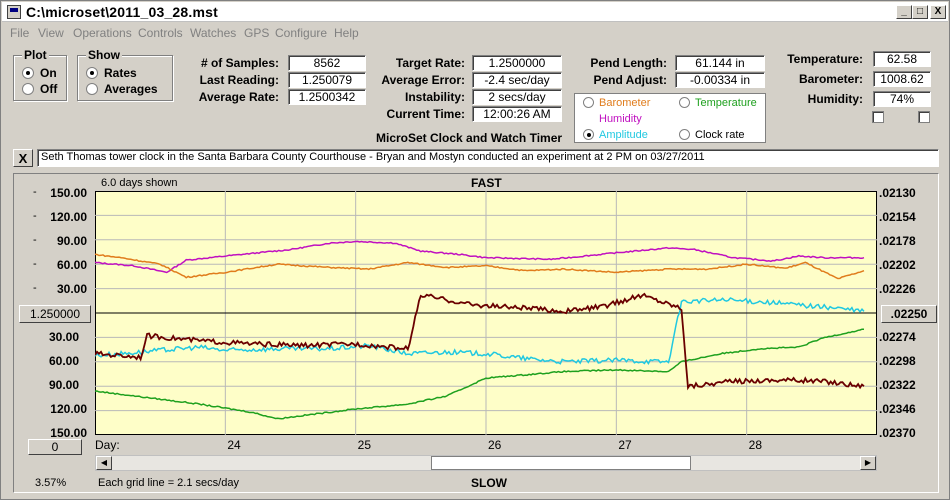 This screenshot has width=950, height=500. Describe the element at coordinates (104, 463) in the screenshot. I see `scroll-left-icon: ◀` at that location.